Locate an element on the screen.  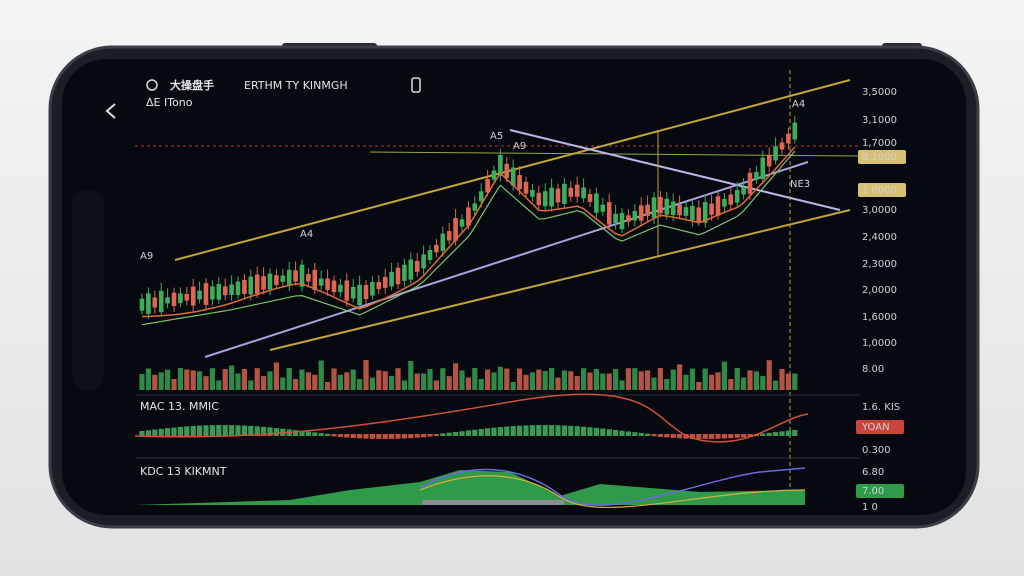
share-icon is located at coordinates (416, 85).